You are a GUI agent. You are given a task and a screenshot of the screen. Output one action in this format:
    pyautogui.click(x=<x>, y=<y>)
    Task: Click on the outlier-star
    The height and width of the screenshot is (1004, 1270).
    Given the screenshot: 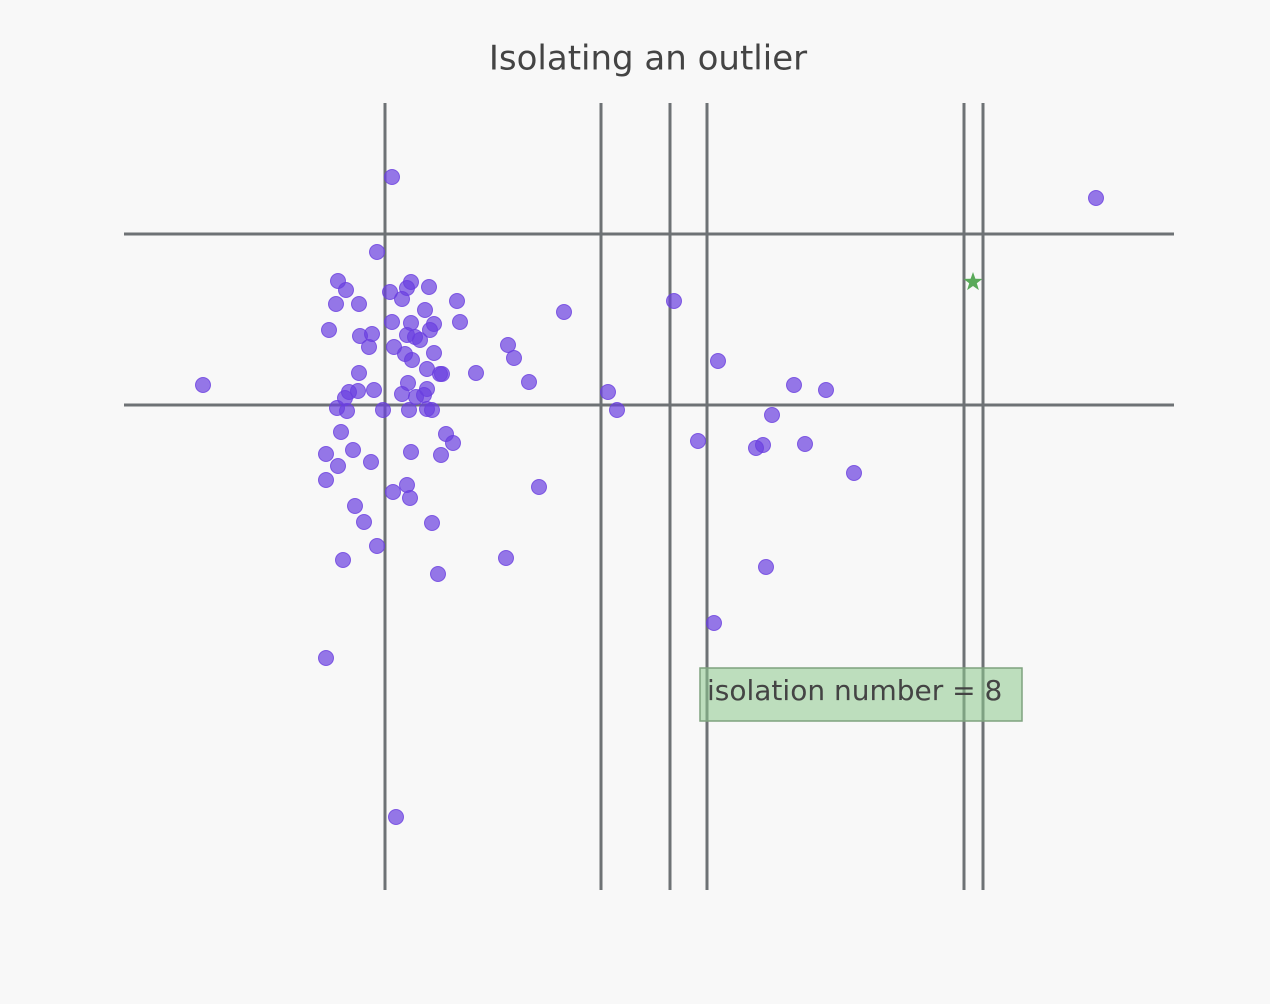 What is the action you would take?
    pyautogui.click(x=973, y=281)
    